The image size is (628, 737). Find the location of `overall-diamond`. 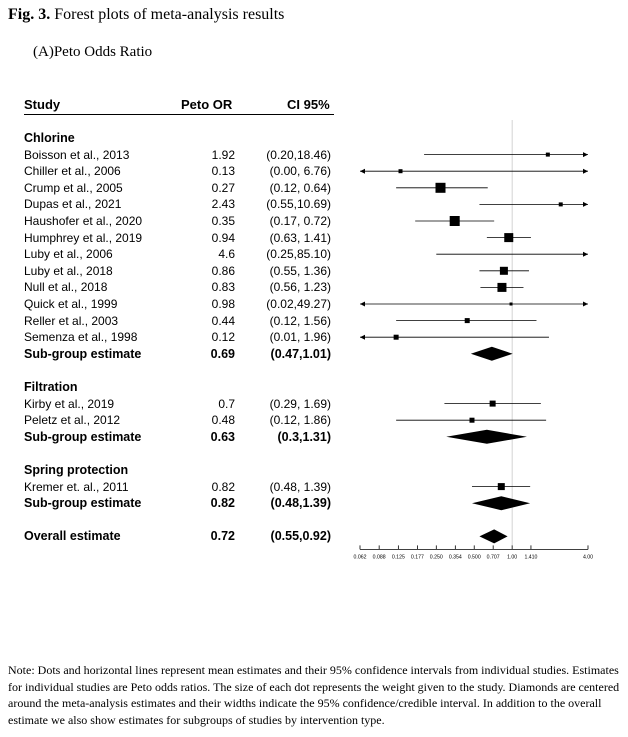

overall-diamond is located at coordinates (493, 536).